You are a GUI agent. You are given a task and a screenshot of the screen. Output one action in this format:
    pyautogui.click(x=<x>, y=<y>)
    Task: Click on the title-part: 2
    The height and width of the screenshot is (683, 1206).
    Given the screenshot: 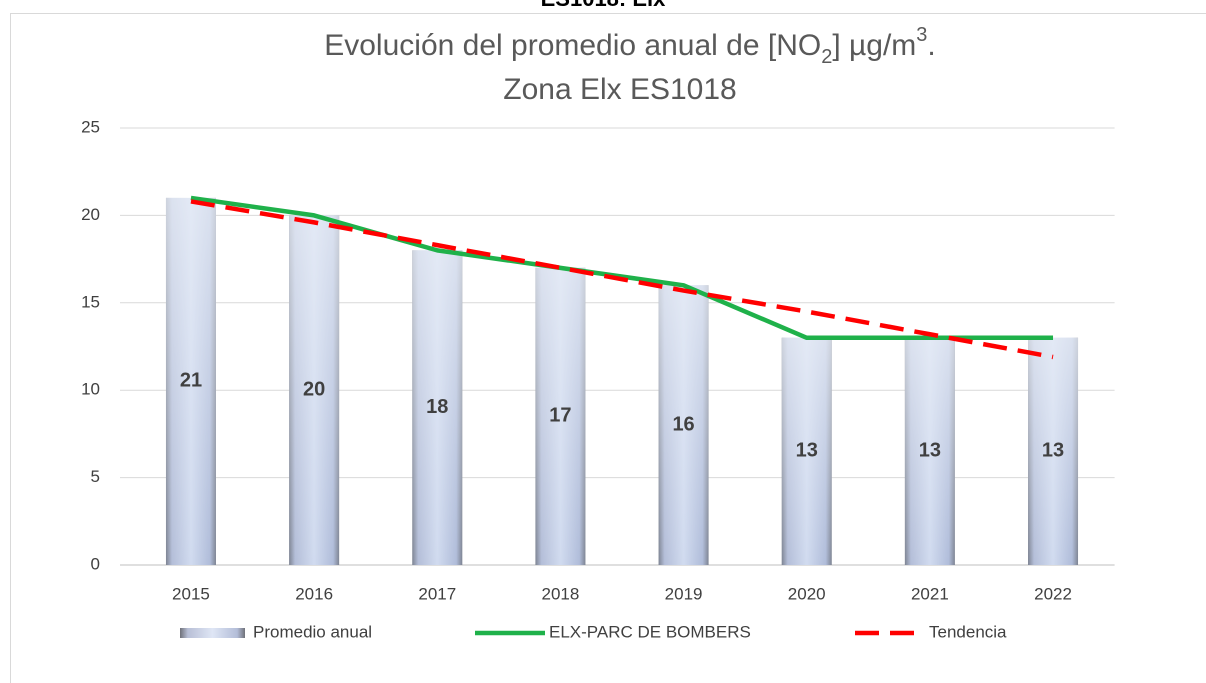 What is the action you would take?
    pyautogui.click(x=826, y=57)
    